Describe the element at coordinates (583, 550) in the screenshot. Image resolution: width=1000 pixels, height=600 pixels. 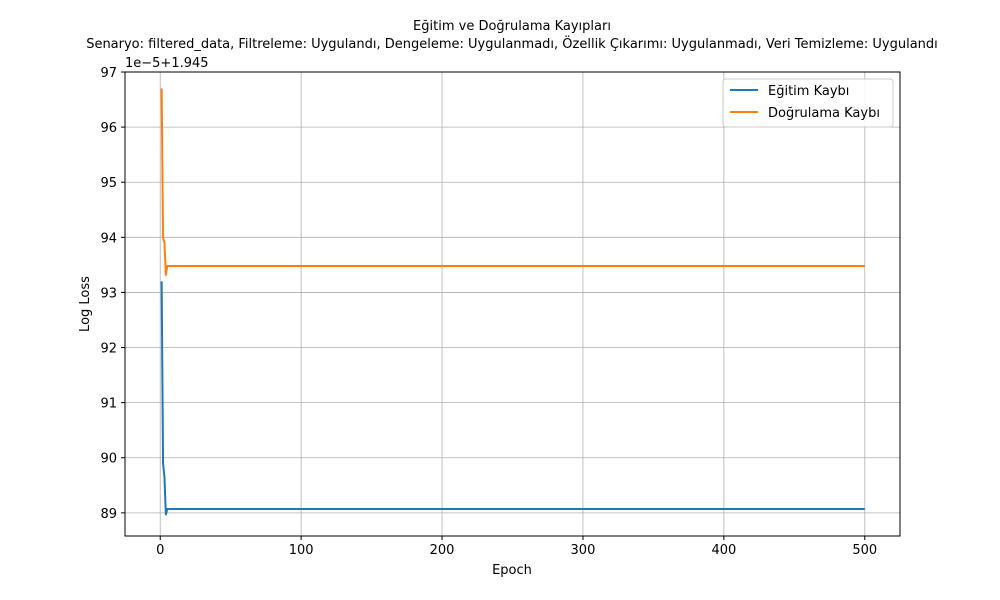
I see `x-tick-label-300: 300` at that location.